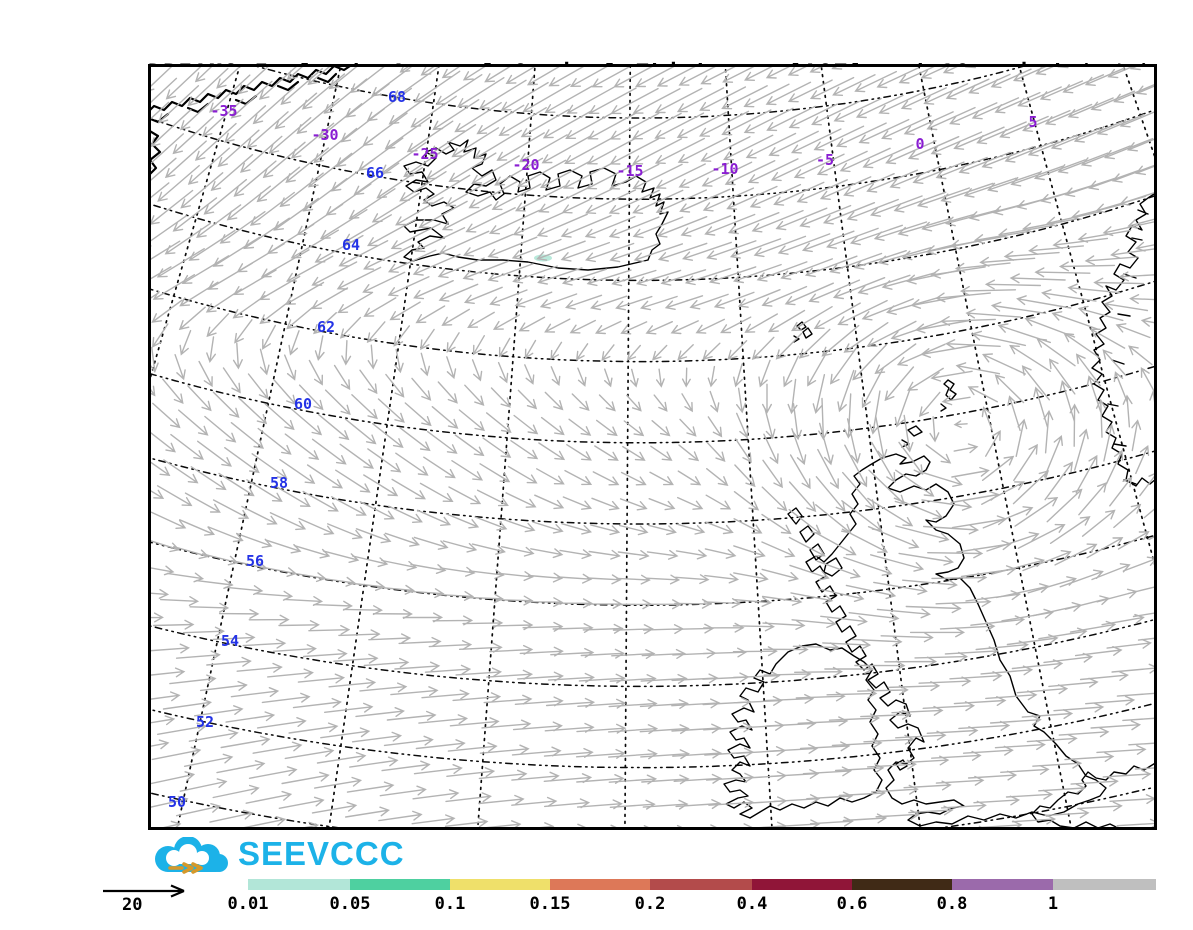 The width and height of the screenshot is (1193, 930). What do you see at coordinates (701, 884) in the screenshot?
I see `colorbar-segment` at bounding box center [701, 884].